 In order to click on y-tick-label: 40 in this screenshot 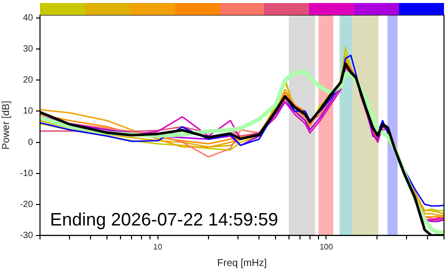, I will do `click(27, 17)`.